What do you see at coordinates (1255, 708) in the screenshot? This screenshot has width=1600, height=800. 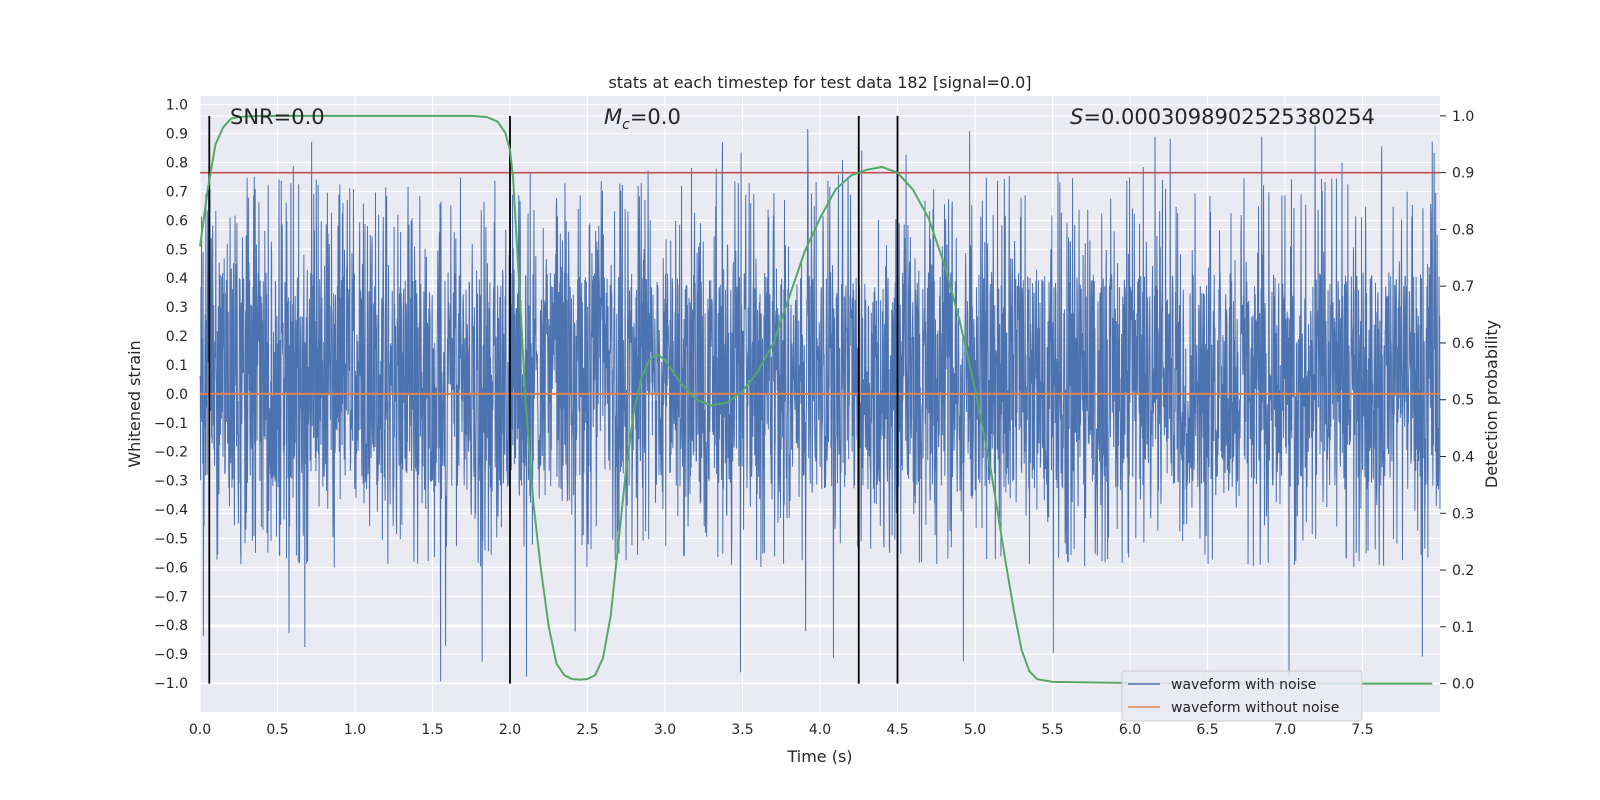 I see `legend-label-clean: waveform without noise` at bounding box center [1255, 708].